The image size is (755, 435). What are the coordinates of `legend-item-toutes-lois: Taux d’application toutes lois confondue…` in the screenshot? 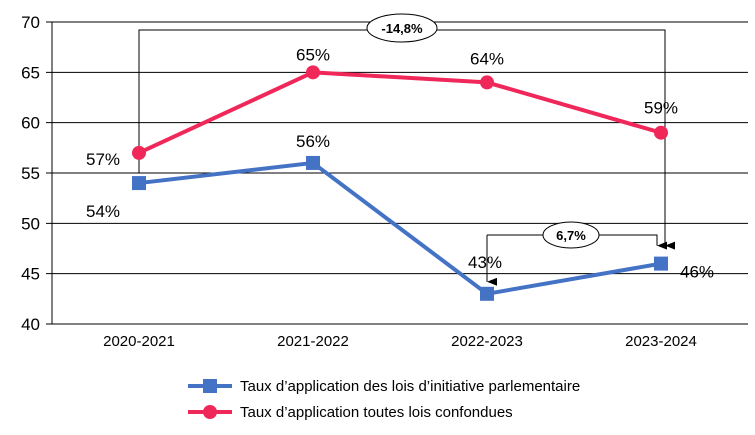 It's located at (384, 412).